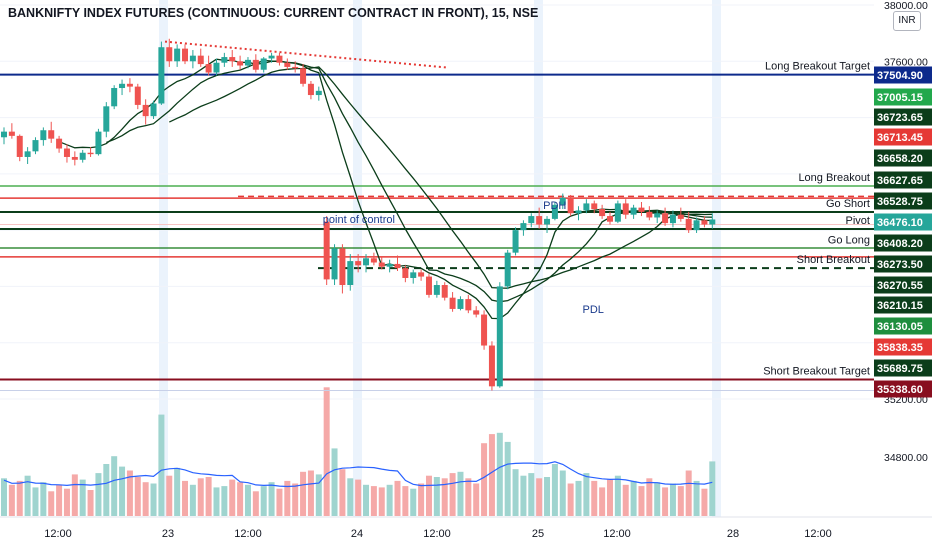 The width and height of the screenshot is (932, 555). Describe the element at coordinates (906, 6) in the screenshot. I see `price-tick-label: 38000.00` at that location.